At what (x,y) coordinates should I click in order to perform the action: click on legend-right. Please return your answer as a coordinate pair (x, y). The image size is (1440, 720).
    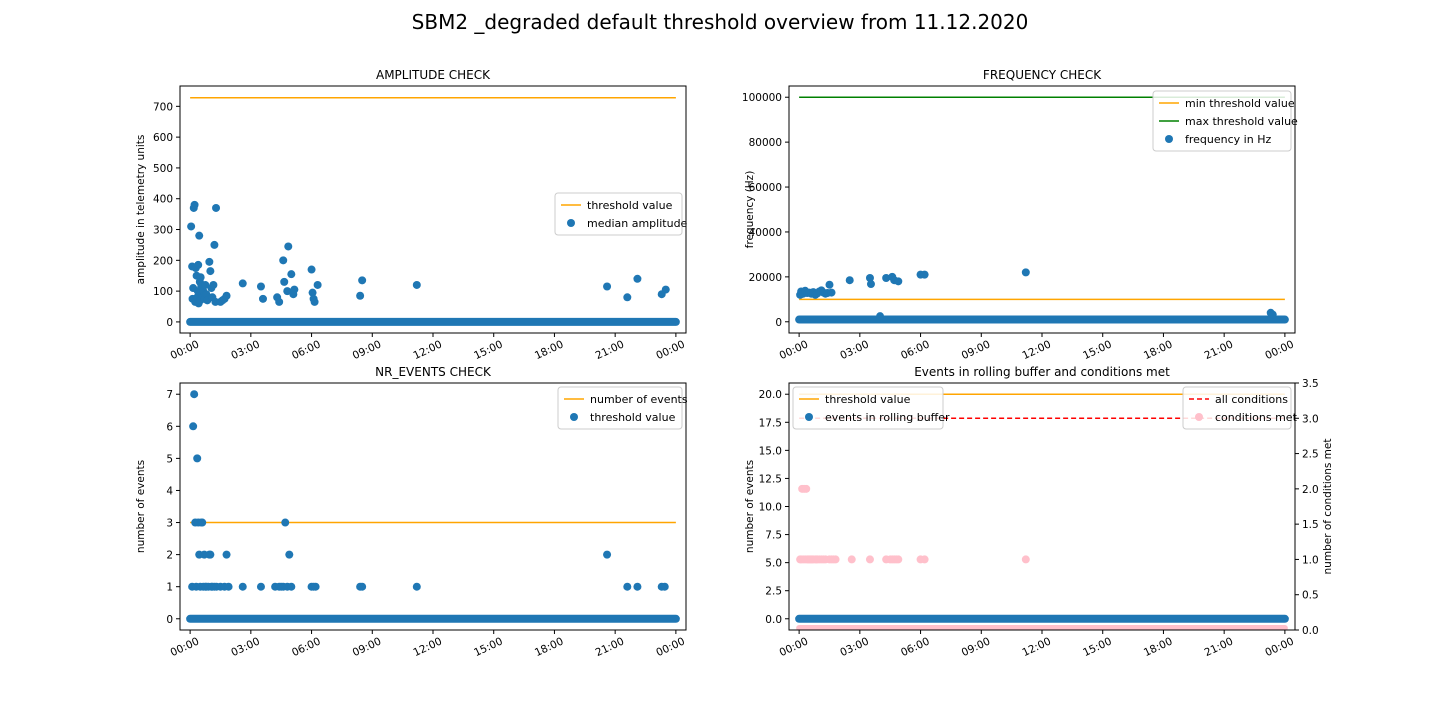
    Looking at the image, I should click on (1237, 408).